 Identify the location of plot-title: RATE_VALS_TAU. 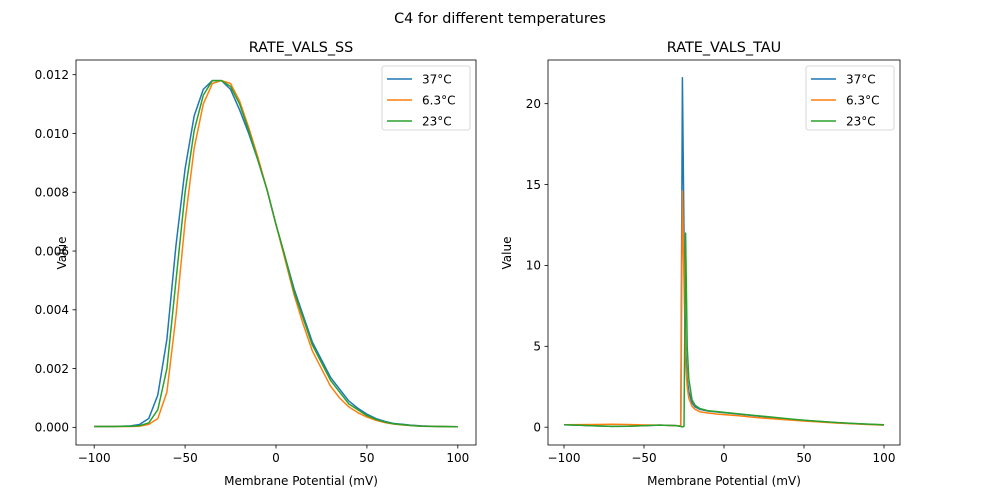
(724, 48).